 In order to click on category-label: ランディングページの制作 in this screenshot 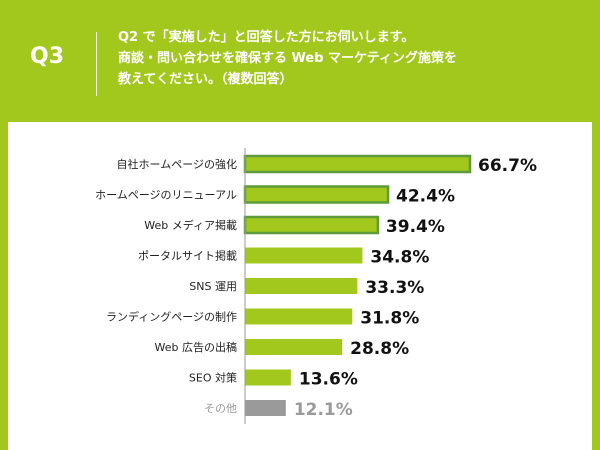, I will do `click(171, 317)`.